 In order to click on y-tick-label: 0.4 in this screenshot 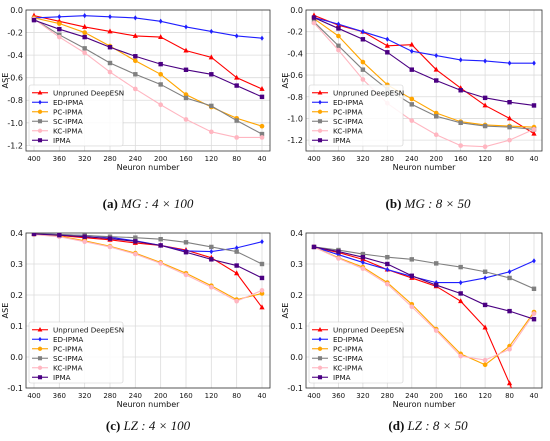, I will do `click(16, 233)`.